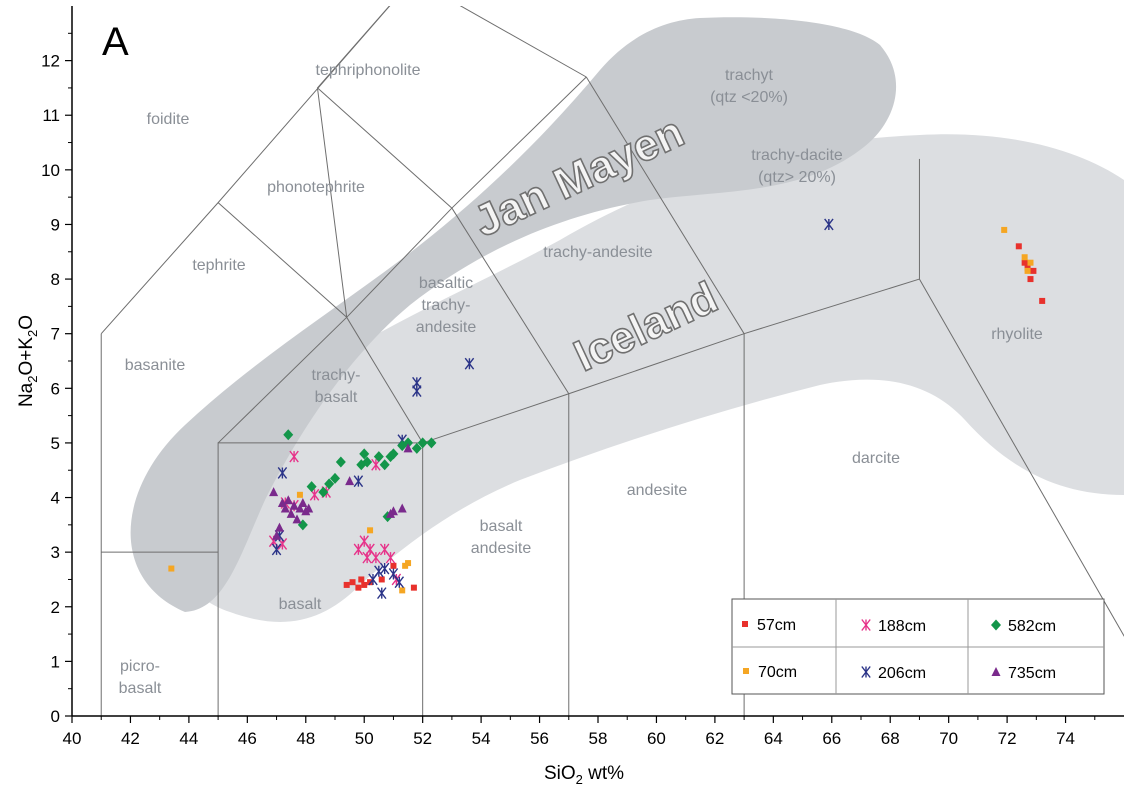  I want to click on x-axis-title: SiO2 wt%, so click(584, 775).